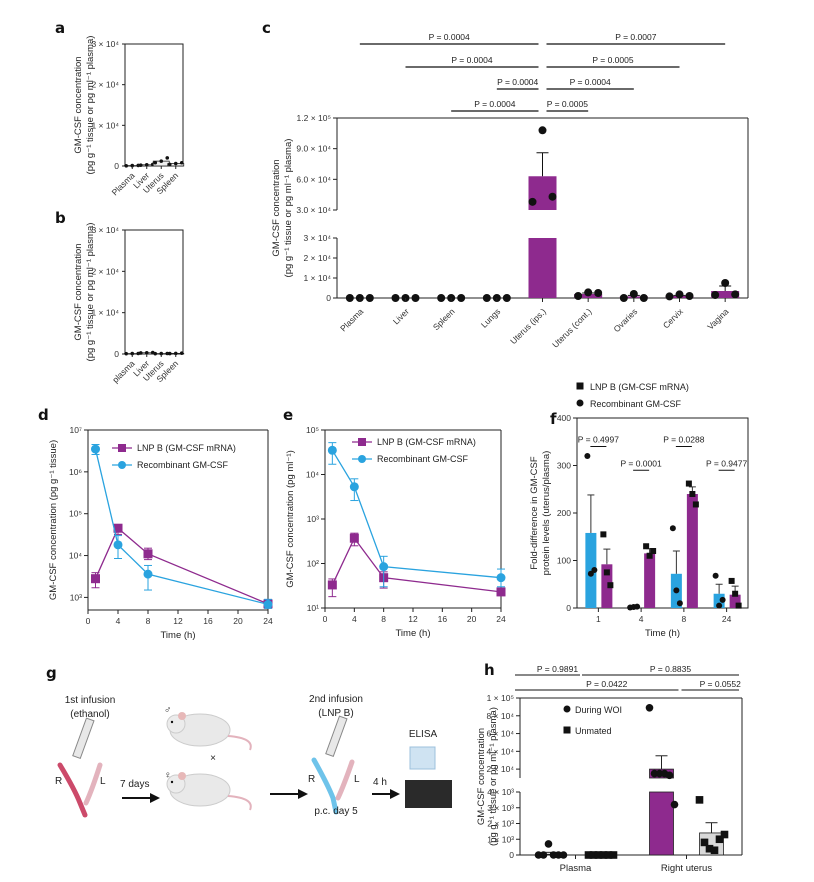  I want to click on x-tick-label: 8, so click(148, 621).